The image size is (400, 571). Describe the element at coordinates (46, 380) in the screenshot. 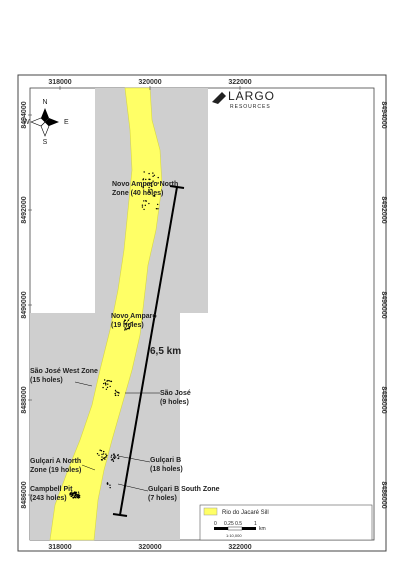

I see `annotation-label: (15 holes)` at that location.